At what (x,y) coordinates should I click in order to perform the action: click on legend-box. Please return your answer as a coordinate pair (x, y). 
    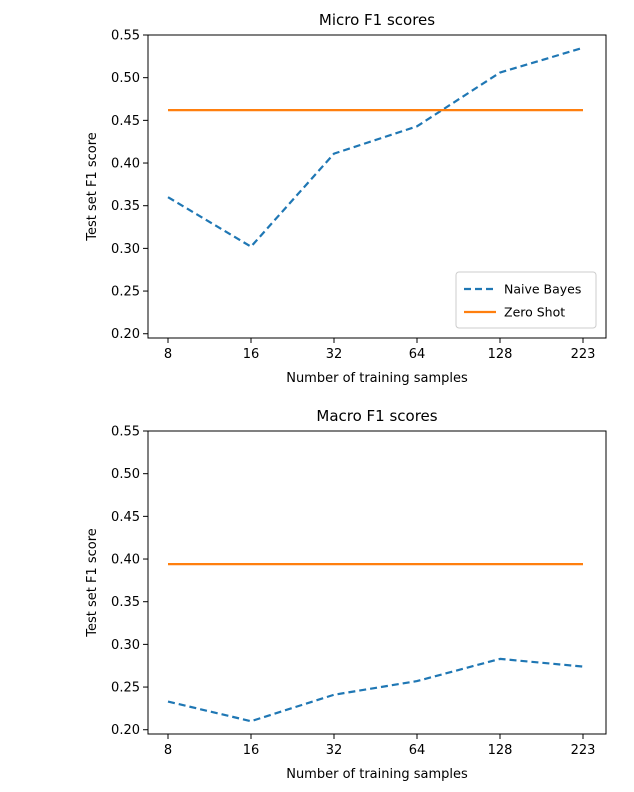
    Looking at the image, I should click on (526, 300).